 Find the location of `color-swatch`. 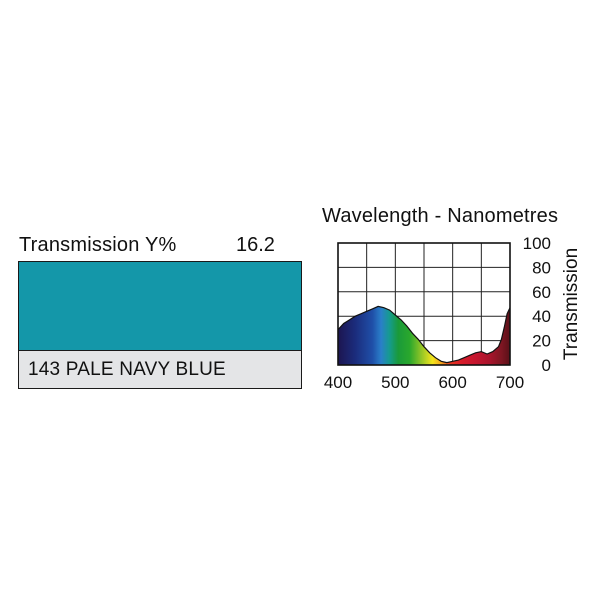

color-swatch is located at coordinates (160, 306).